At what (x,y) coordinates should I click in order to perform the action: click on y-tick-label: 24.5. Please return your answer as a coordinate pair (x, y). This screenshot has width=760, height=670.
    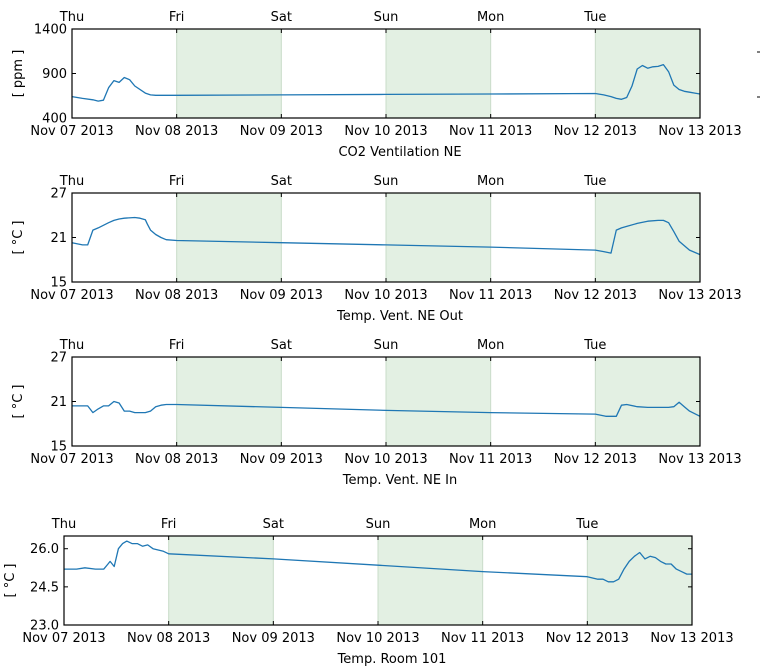
    Looking at the image, I should click on (44, 587).